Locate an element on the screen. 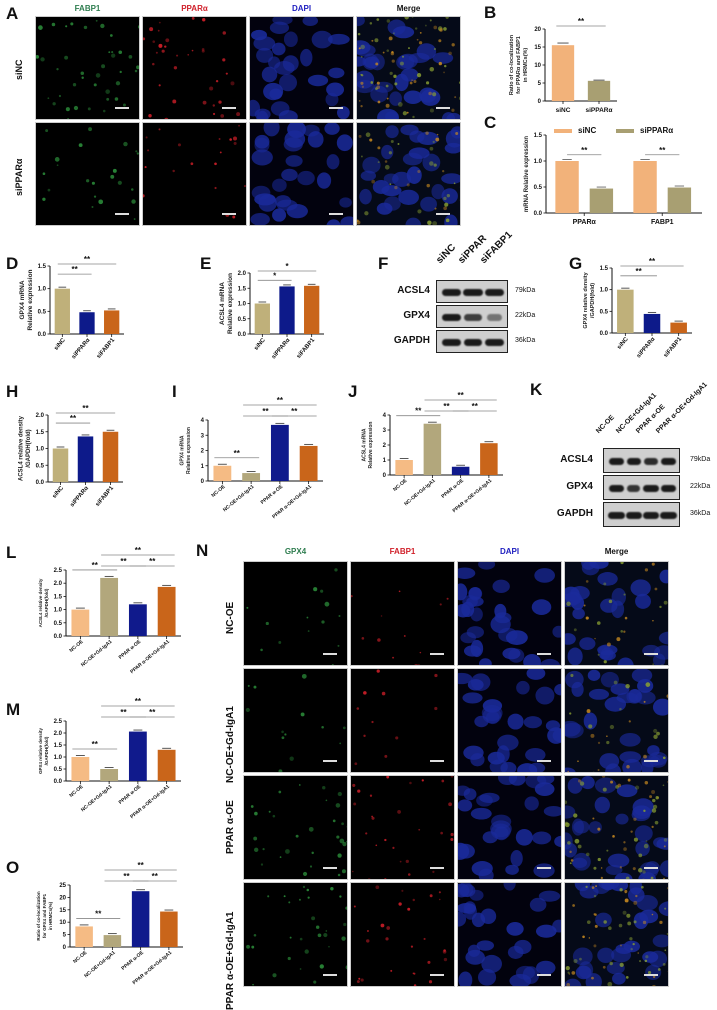 The width and height of the screenshot is (717, 1010). if-image-siNC-PPARα is located at coordinates (194, 68).